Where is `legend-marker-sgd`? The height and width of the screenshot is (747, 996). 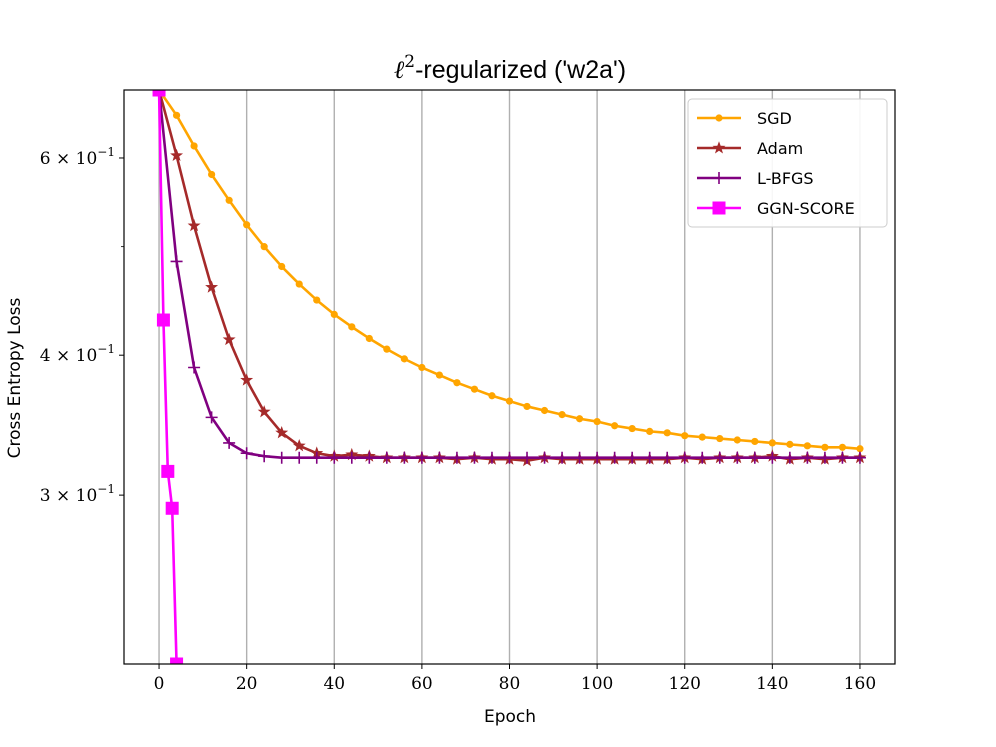
legend-marker-sgd is located at coordinates (719, 118).